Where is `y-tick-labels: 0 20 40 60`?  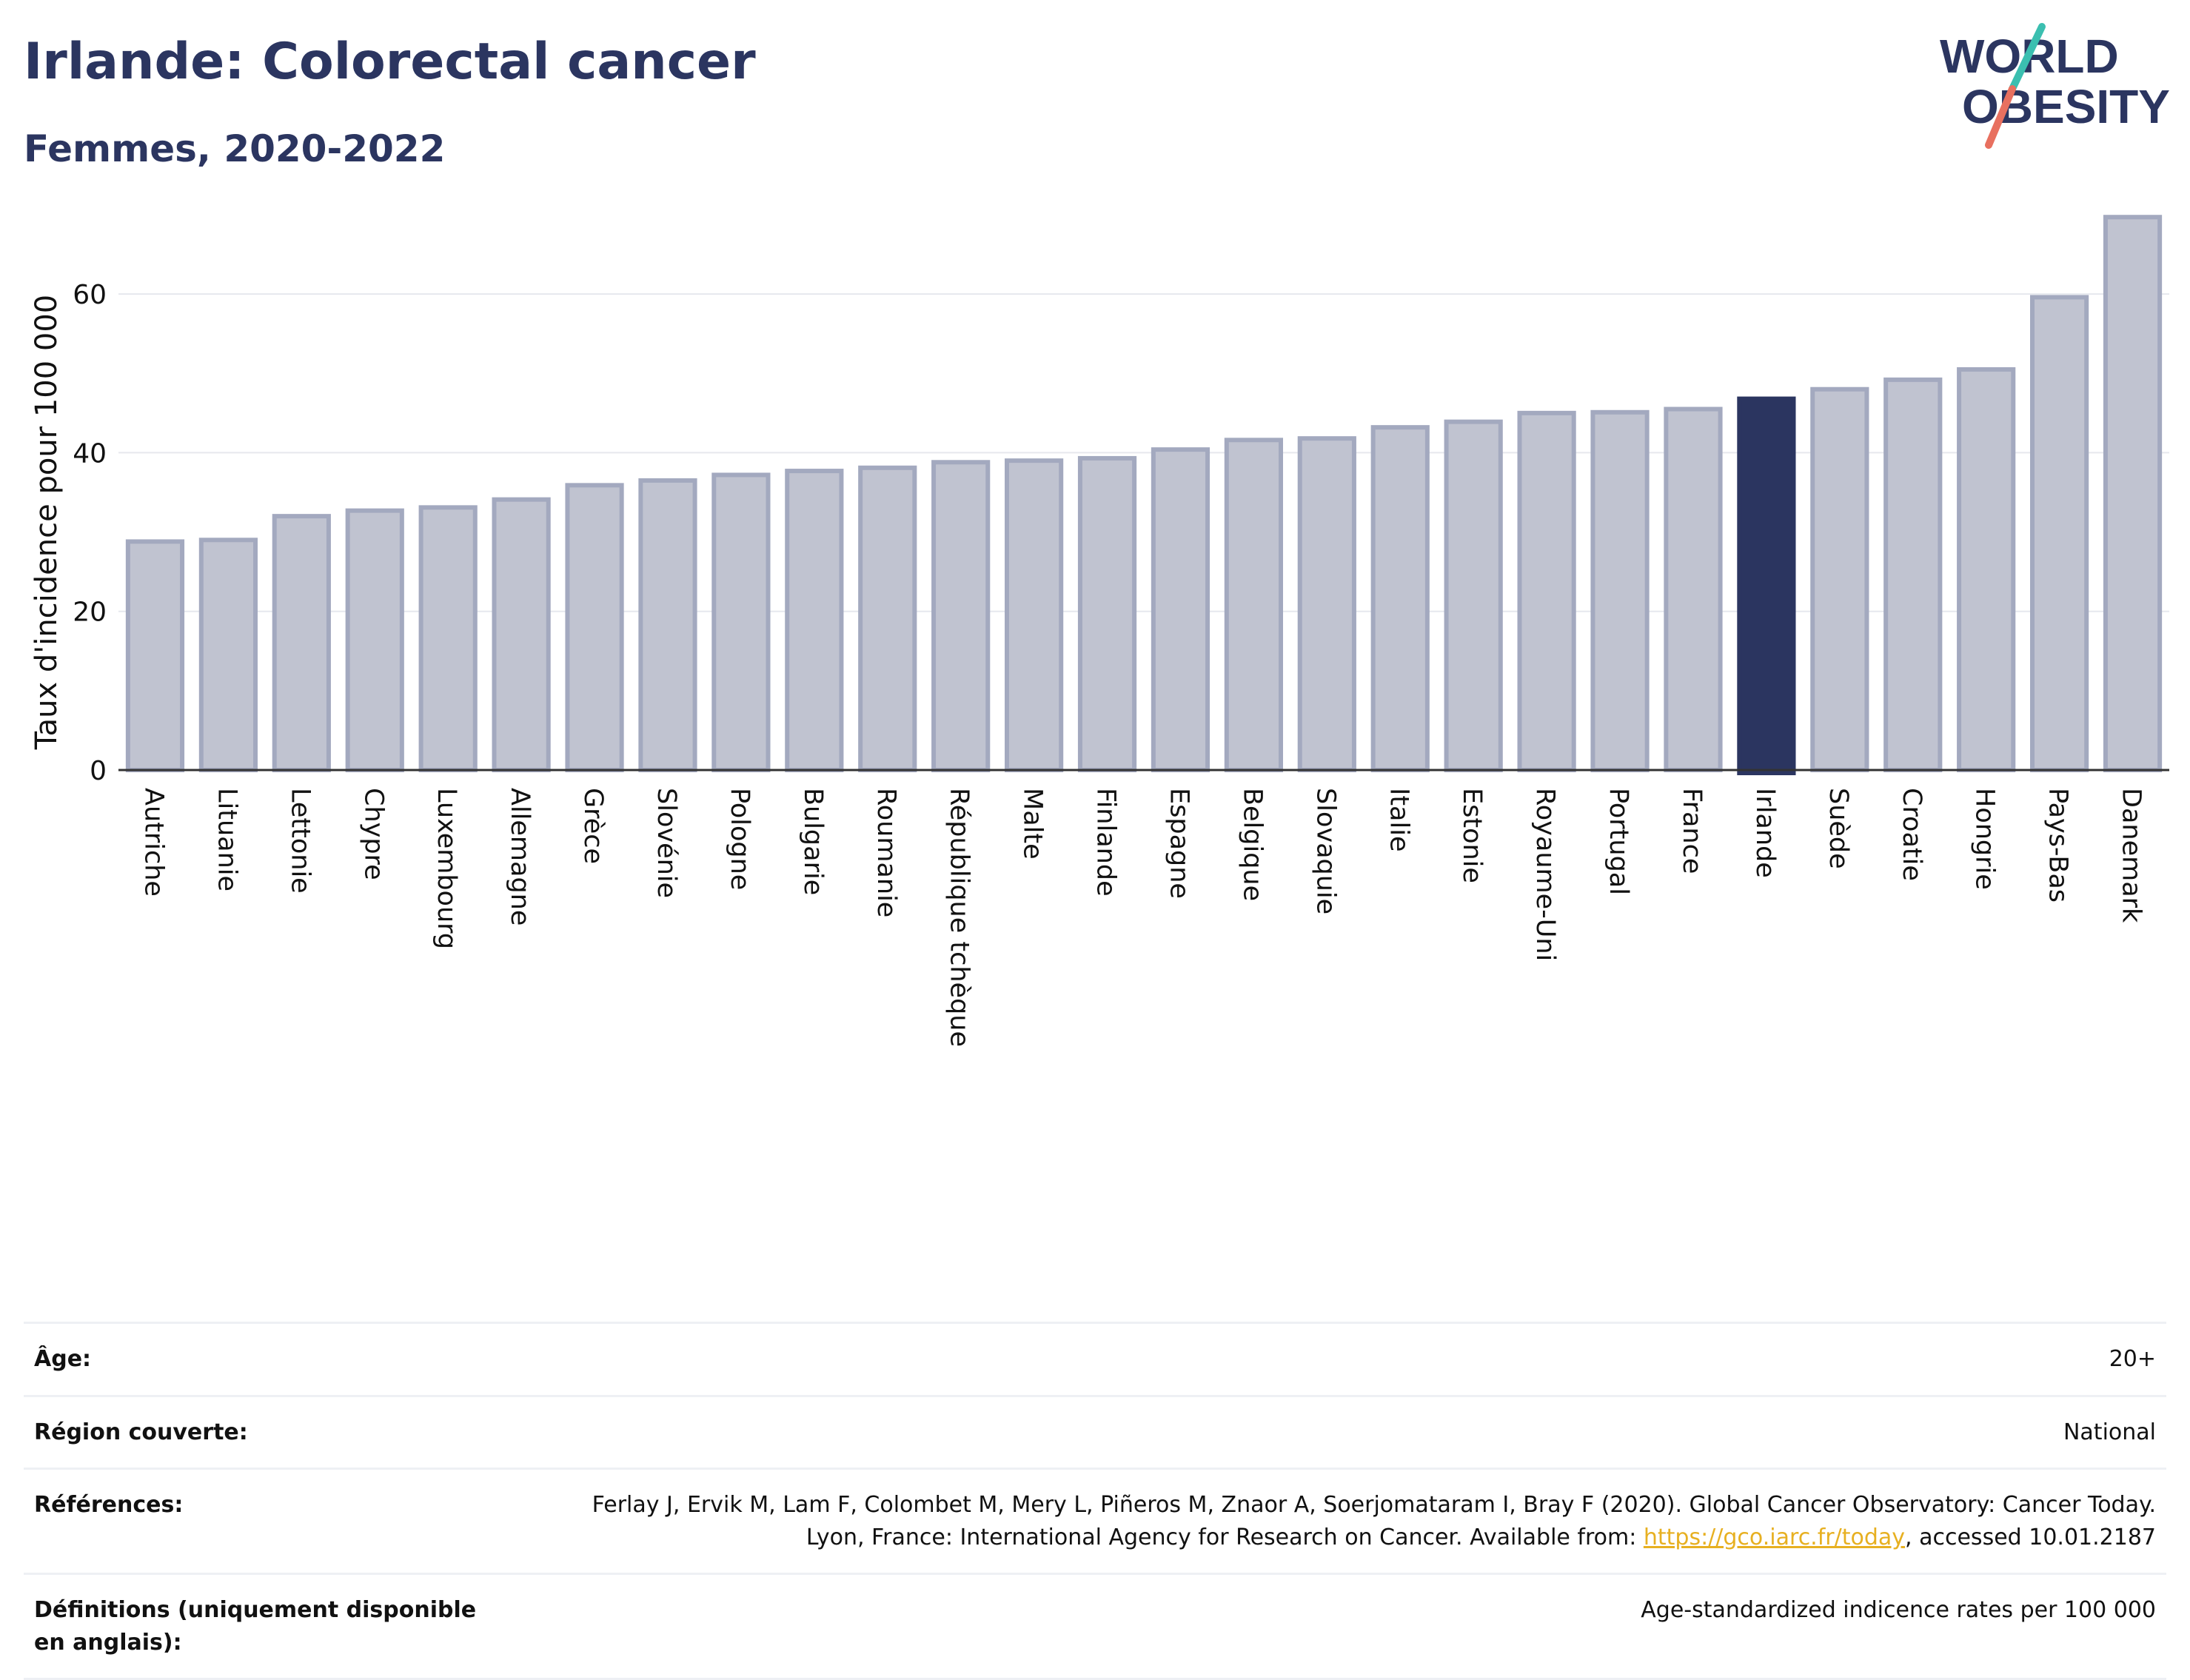 y-tick-labels: 0 20 40 60 is located at coordinates (90, 533).